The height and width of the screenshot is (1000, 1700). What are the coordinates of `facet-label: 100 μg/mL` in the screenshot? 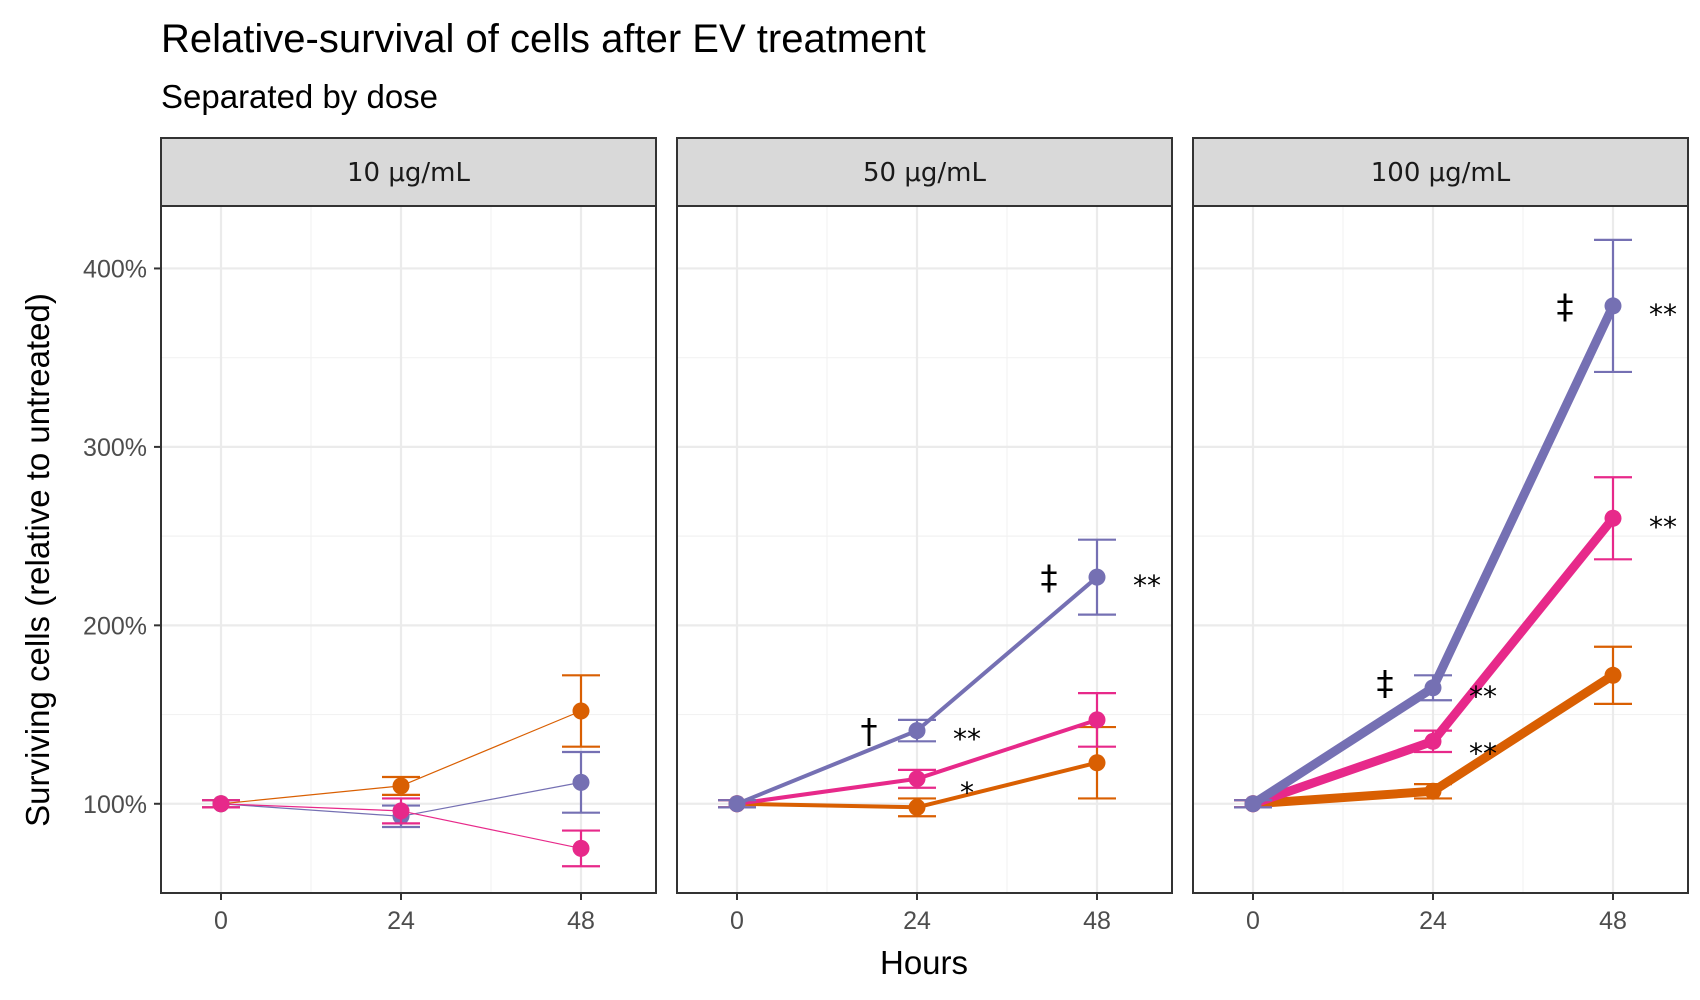 It's located at (1441, 173).